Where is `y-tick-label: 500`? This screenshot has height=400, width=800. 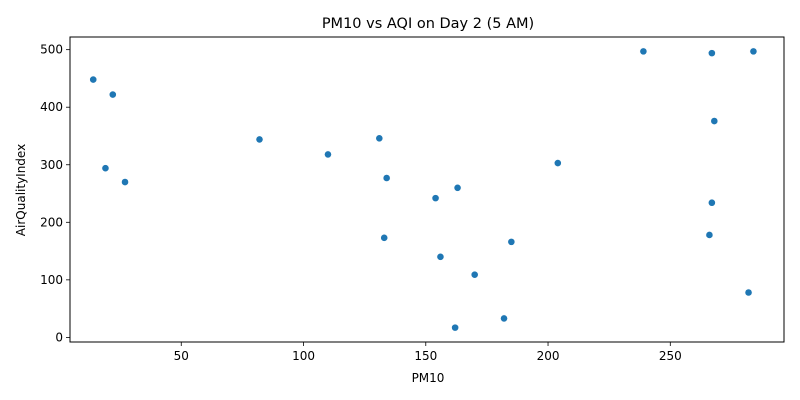
y-tick-label: 500 is located at coordinates (51, 50).